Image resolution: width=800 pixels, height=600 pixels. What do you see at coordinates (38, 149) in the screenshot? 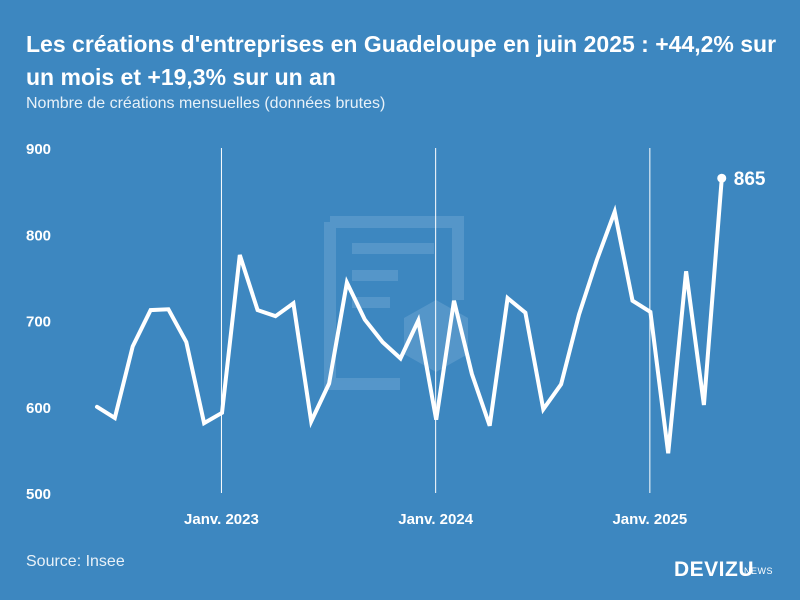
I see `y-tick-label: 900` at bounding box center [38, 149].